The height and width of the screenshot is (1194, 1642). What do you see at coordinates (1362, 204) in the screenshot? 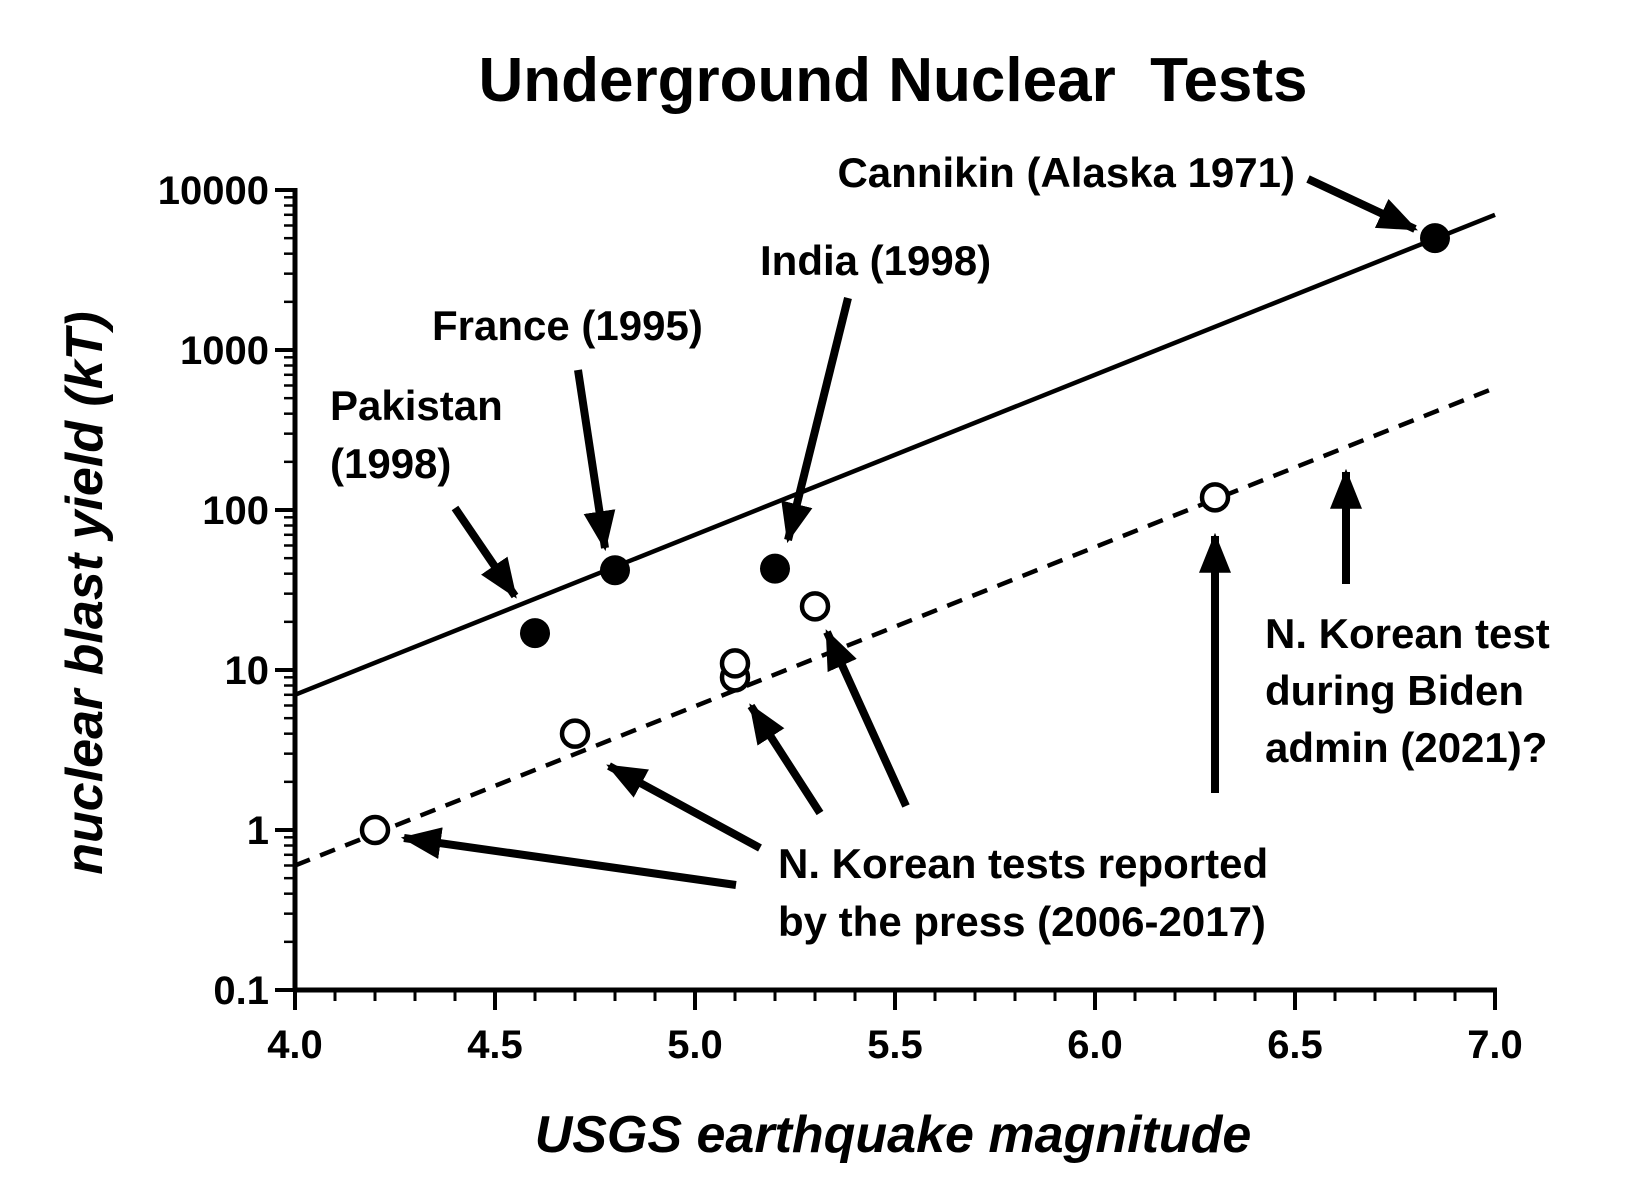
I see `cannikin-arrow` at bounding box center [1362, 204].